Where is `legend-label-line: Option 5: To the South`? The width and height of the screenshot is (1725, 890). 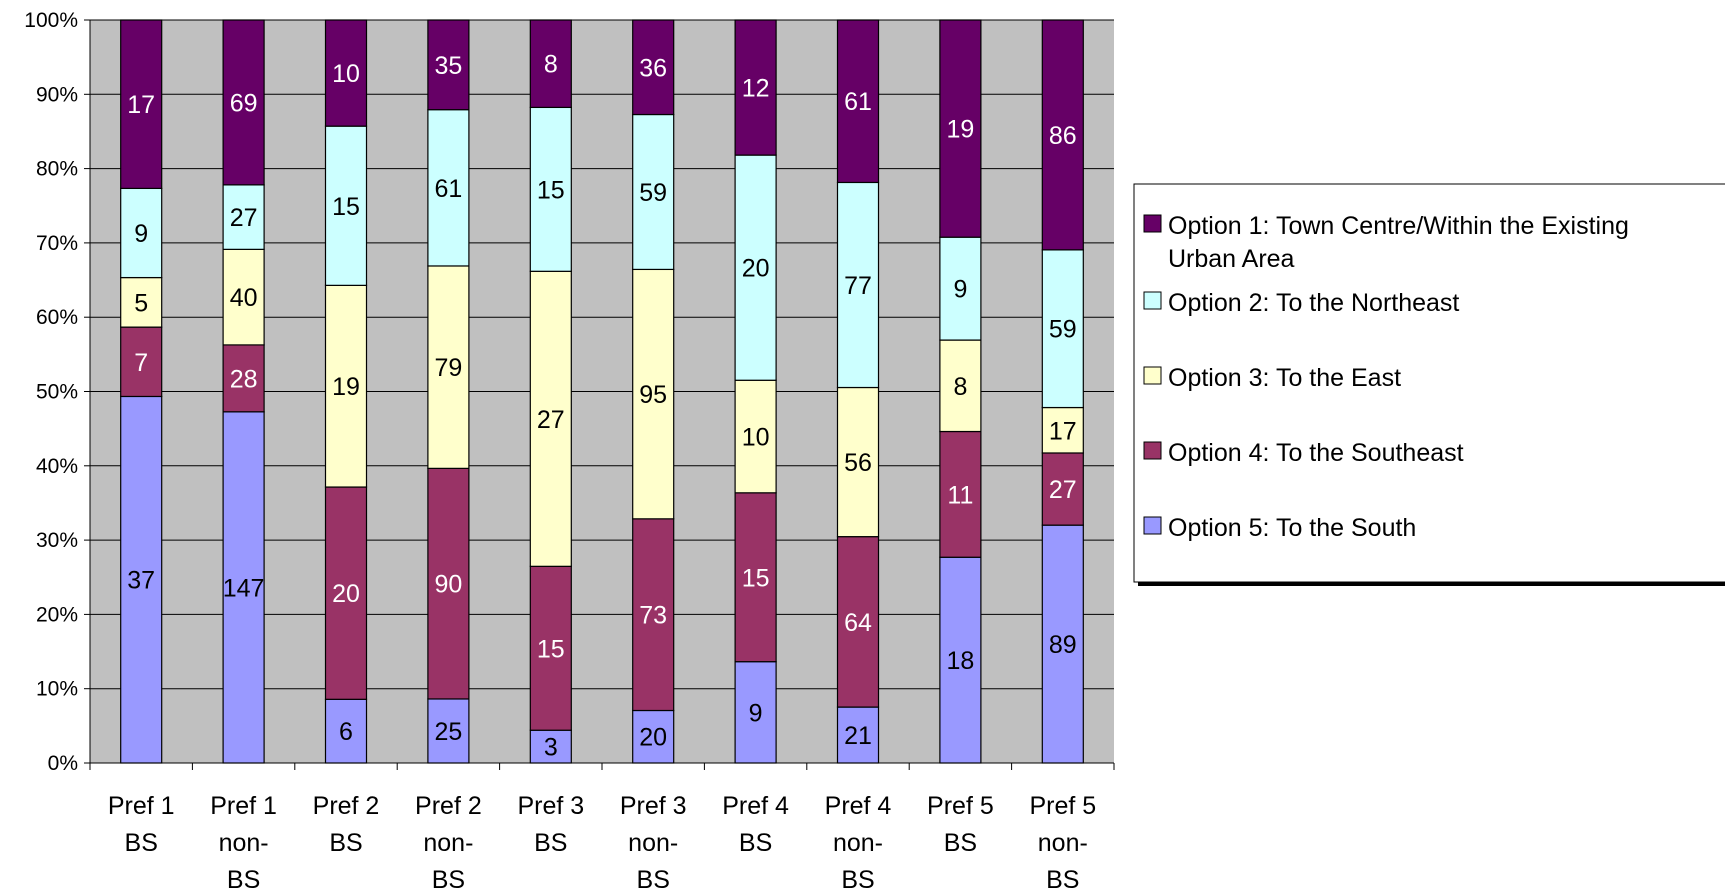 legend-label-line: Option 5: To the South is located at coordinates (1292, 528).